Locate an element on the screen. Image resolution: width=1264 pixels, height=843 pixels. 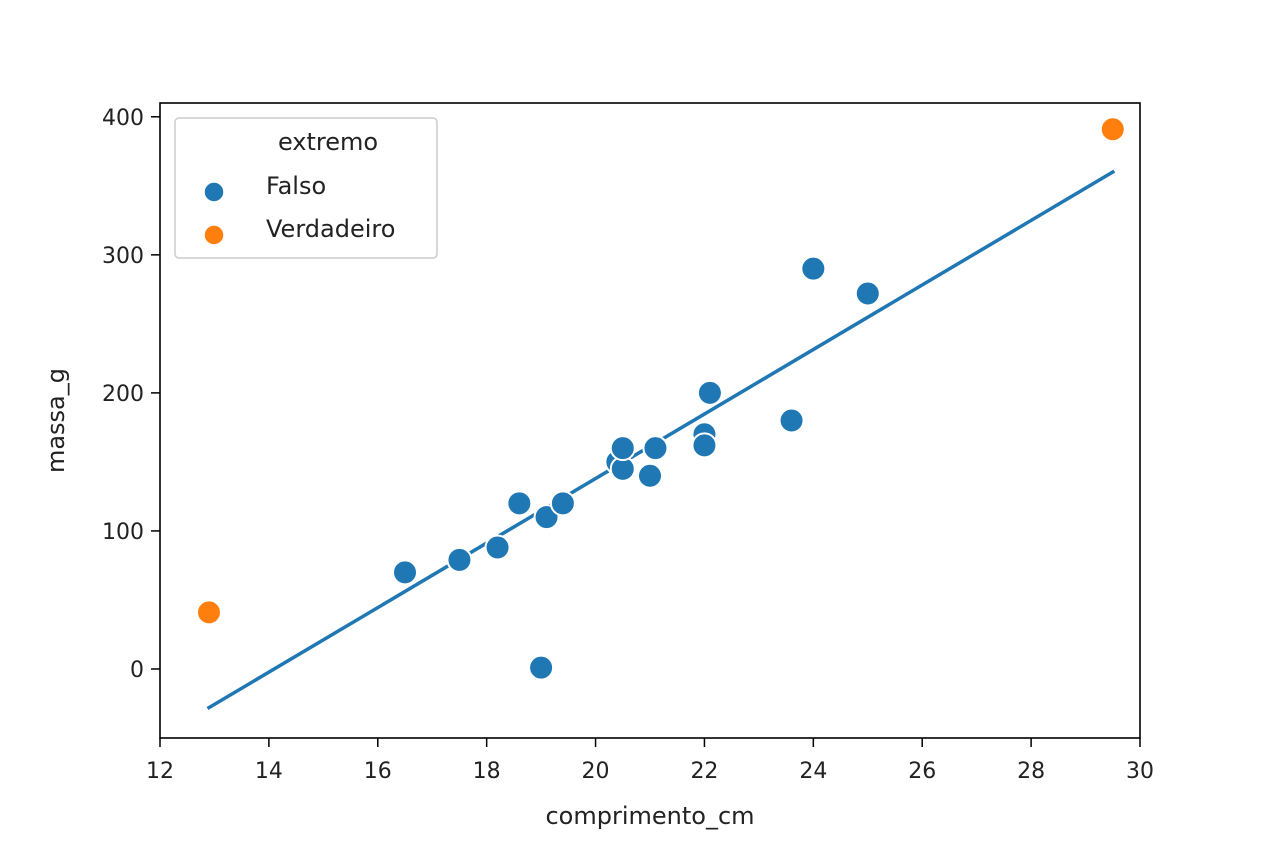
legend-label-verdadeiro: Verdadeiro is located at coordinates (330, 229).